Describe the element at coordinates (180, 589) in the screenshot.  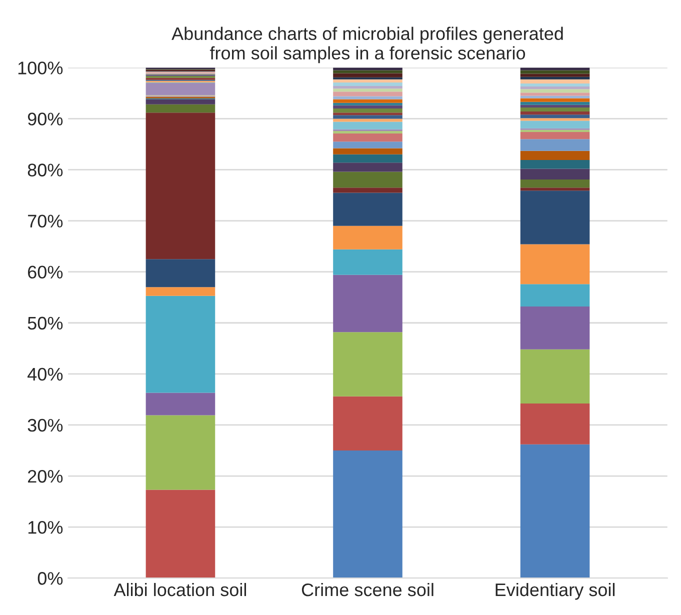
I see `x-tick-label: Alibi location soil` at that location.